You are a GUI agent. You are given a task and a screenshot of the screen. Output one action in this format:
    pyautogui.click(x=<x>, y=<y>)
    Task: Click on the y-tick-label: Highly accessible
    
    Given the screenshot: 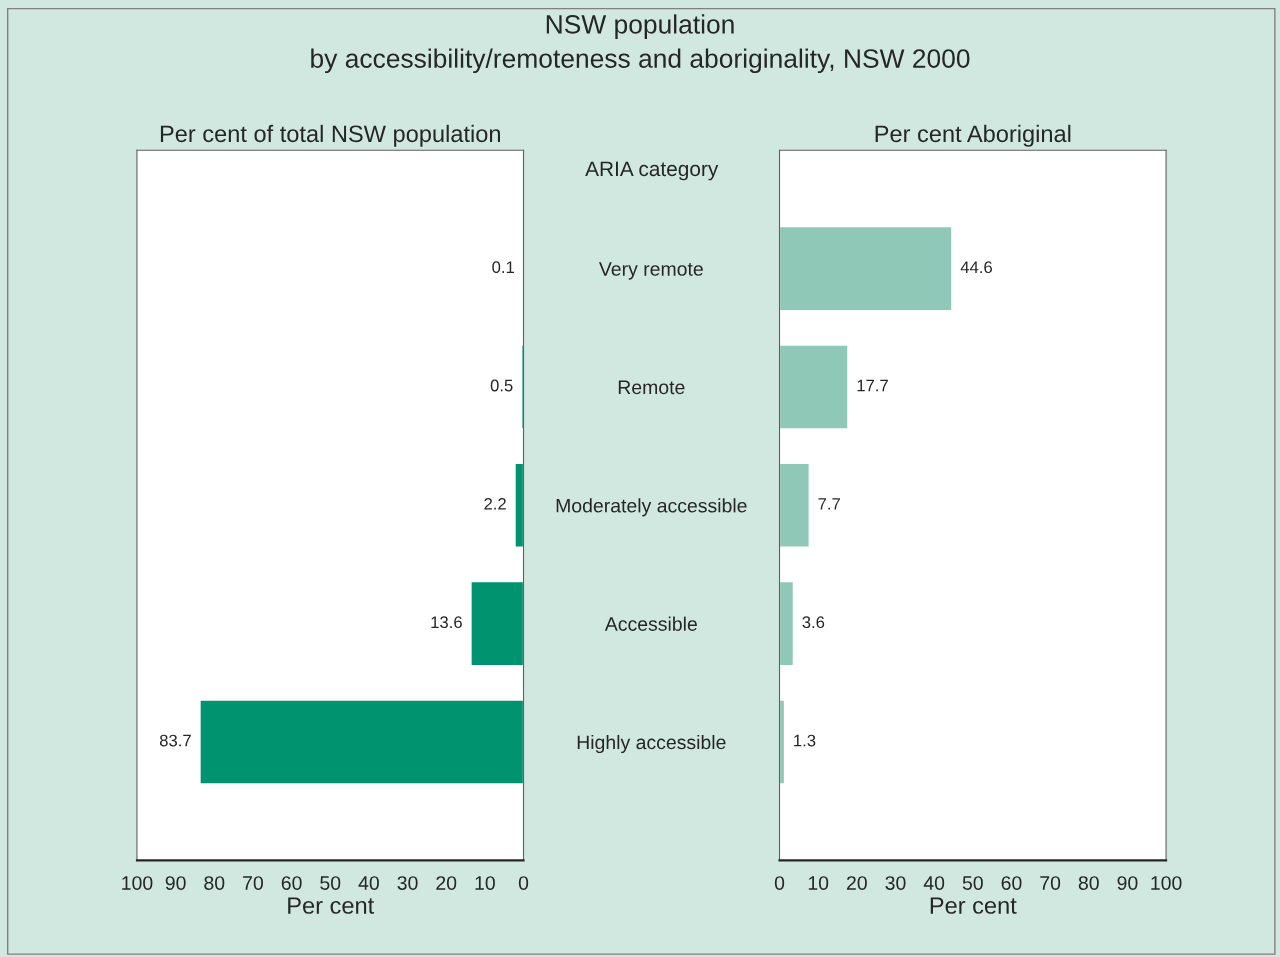 What is the action you would take?
    pyautogui.click(x=651, y=744)
    